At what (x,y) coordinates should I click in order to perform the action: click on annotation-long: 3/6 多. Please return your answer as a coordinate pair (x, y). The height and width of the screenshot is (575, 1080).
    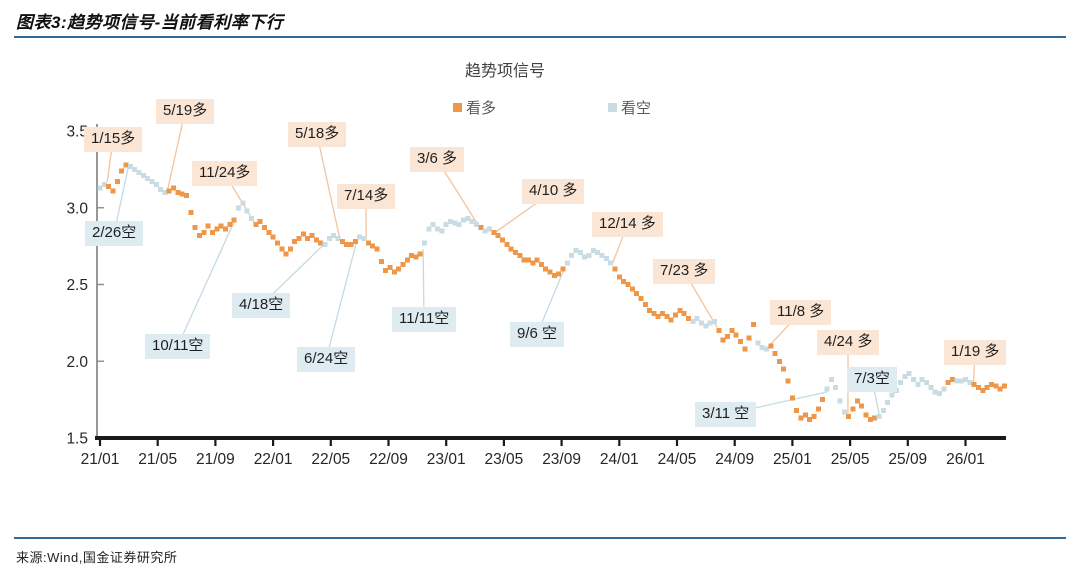
    Looking at the image, I should click on (437, 159).